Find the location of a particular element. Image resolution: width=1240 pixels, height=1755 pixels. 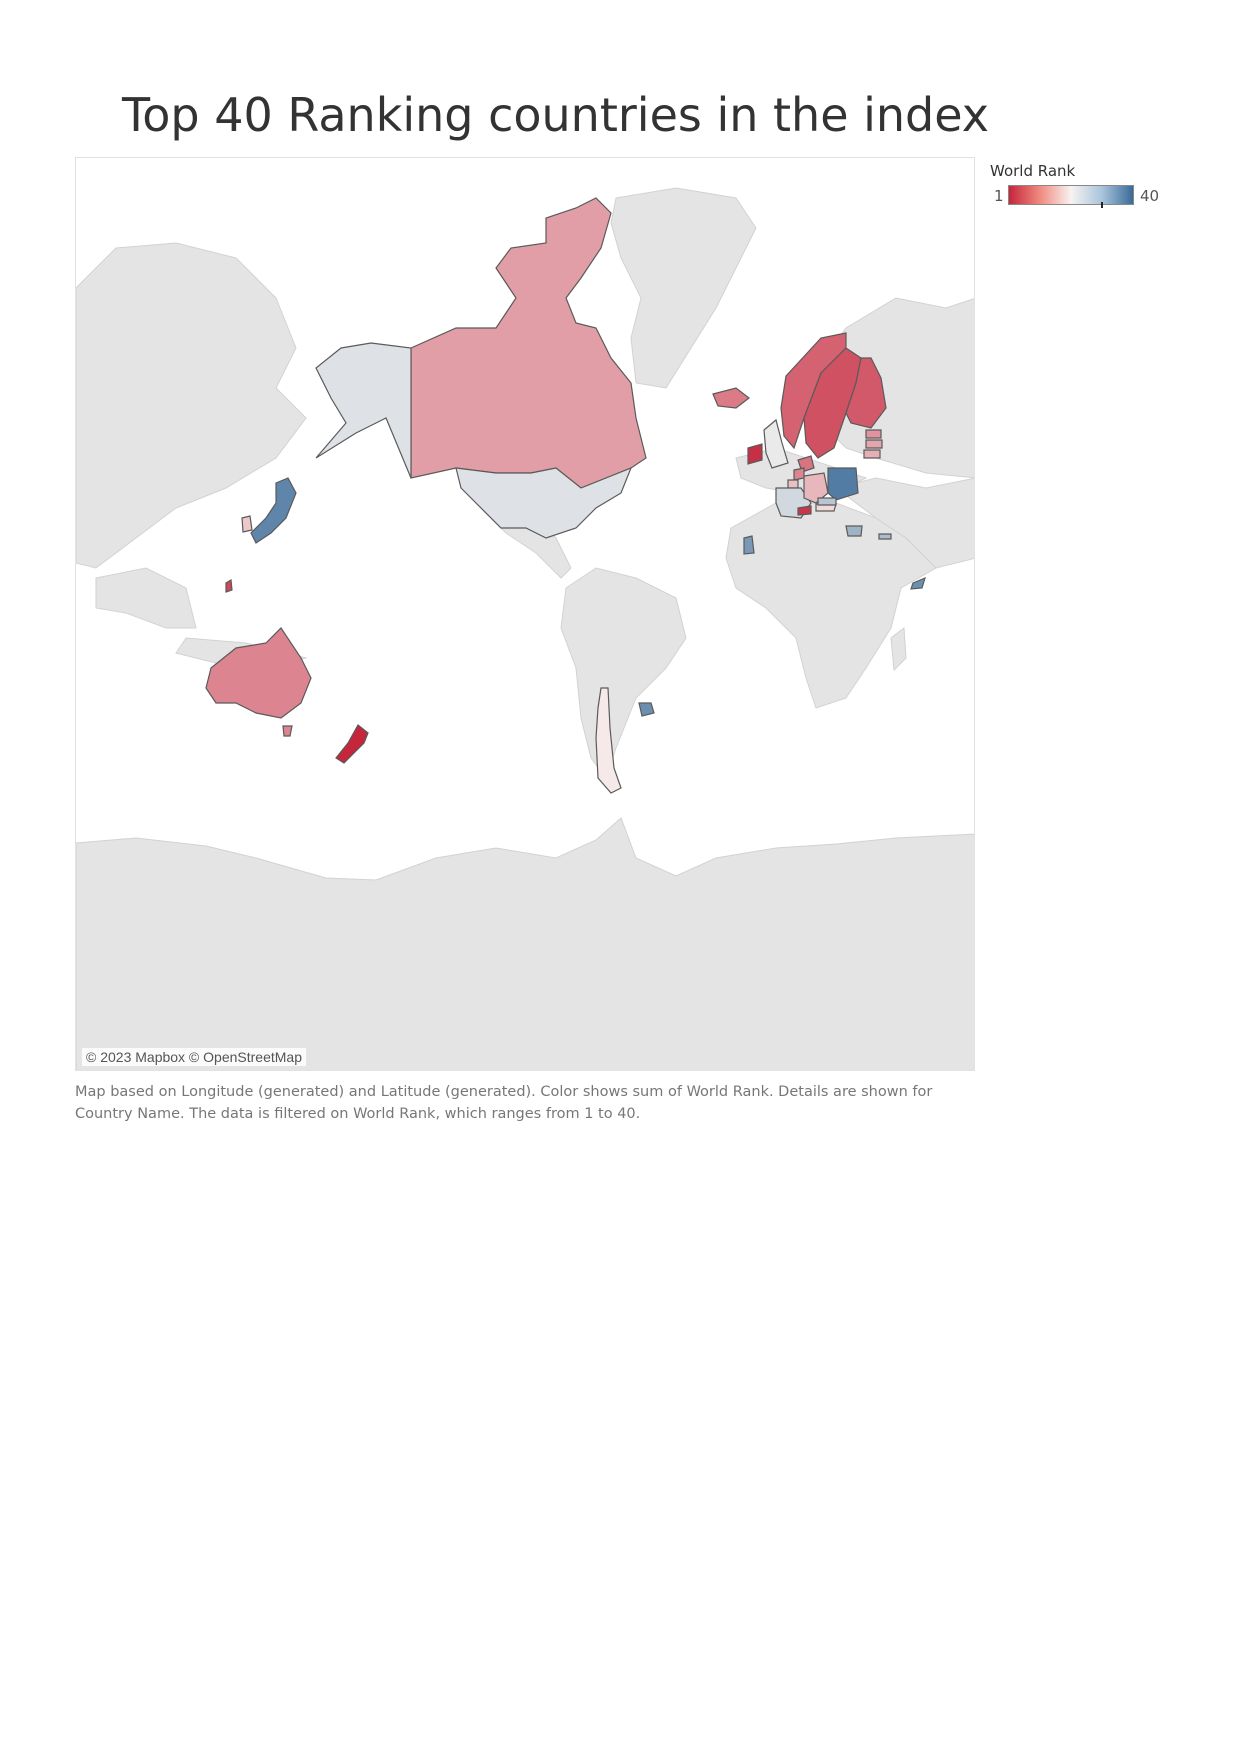

legend-gradient-bar is located at coordinates (1071, 195).